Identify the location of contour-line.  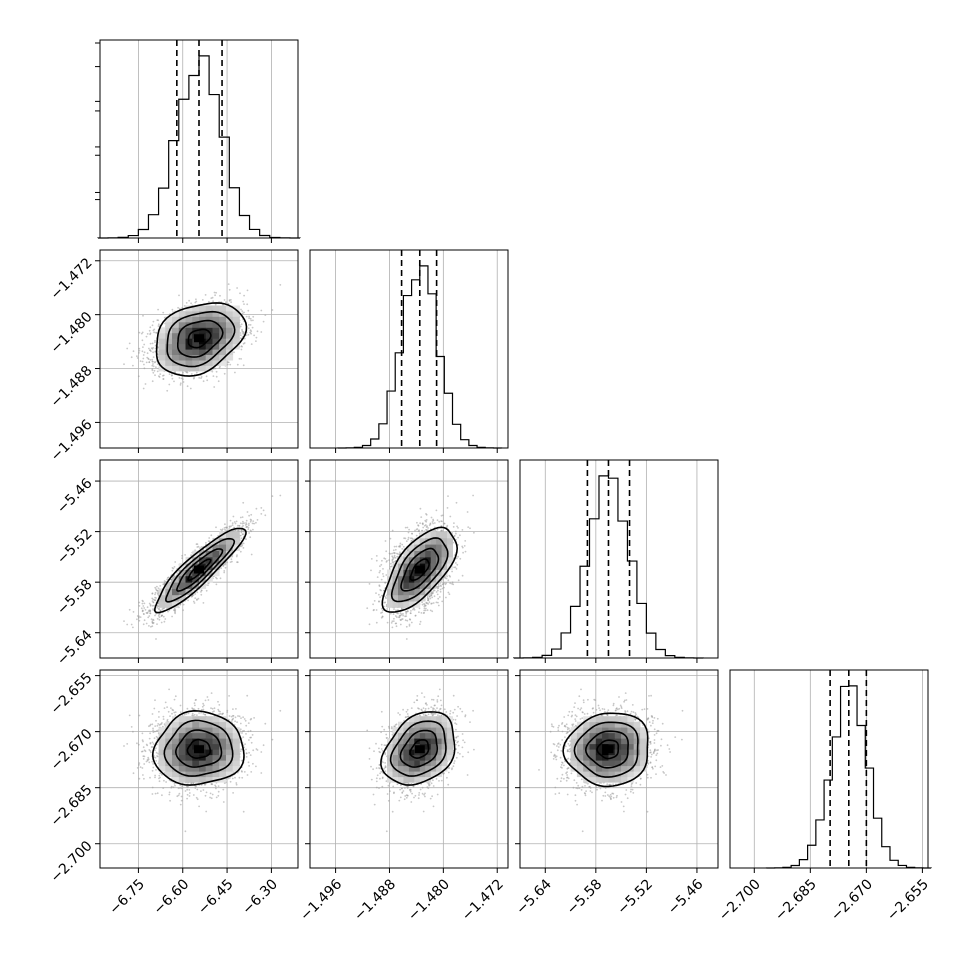
(201, 339).